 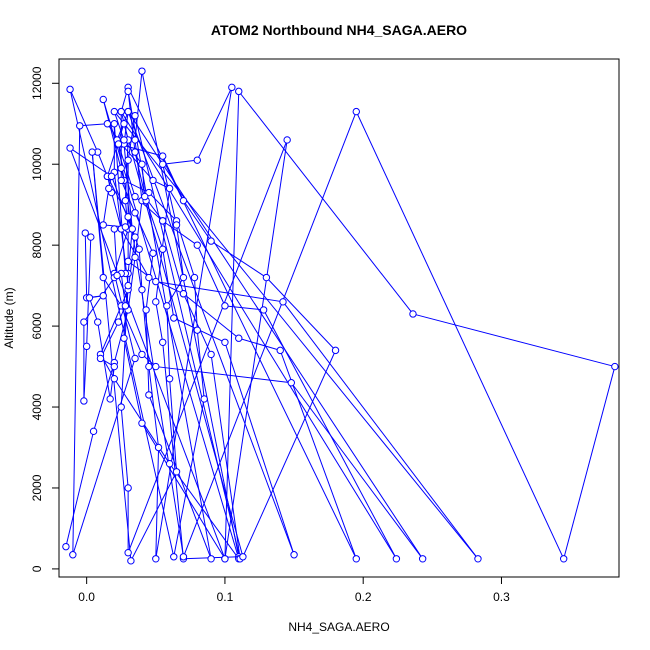 I want to click on x-axis-label: NH4_SAGA.AERO, so click(x=338, y=627).